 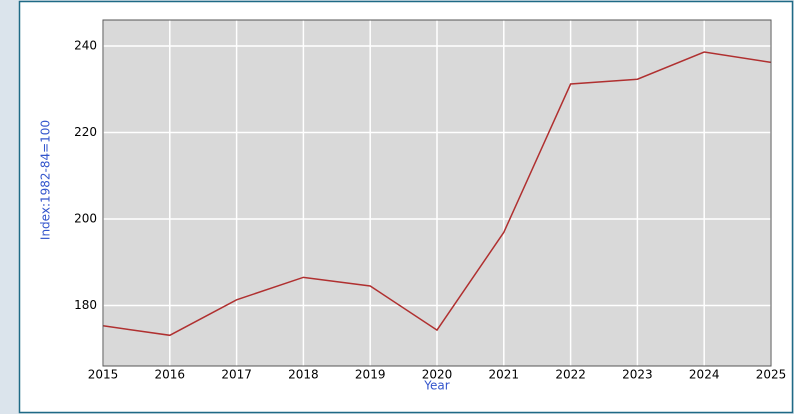 What do you see at coordinates (85, 132) in the screenshot?
I see `y-tick-label: 220` at bounding box center [85, 132].